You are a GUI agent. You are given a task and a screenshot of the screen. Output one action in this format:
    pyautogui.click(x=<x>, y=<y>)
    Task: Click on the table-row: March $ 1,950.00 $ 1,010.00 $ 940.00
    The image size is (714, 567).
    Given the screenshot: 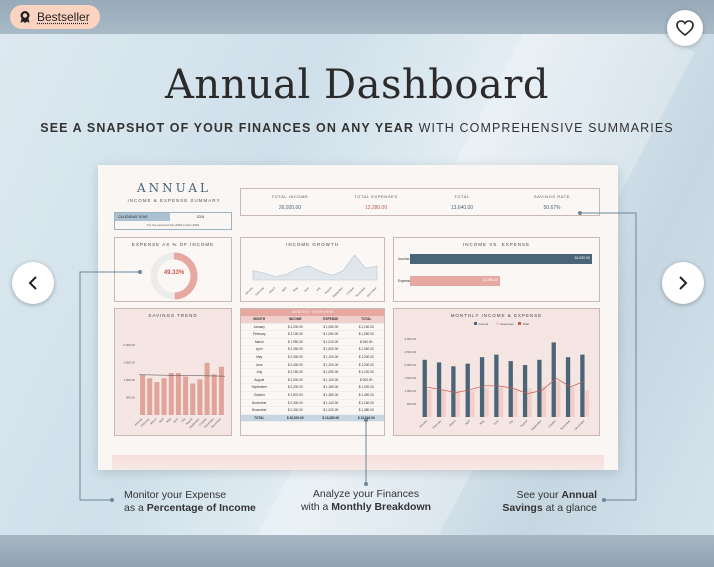 What is the action you would take?
    pyautogui.click(x=312, y=343)
    